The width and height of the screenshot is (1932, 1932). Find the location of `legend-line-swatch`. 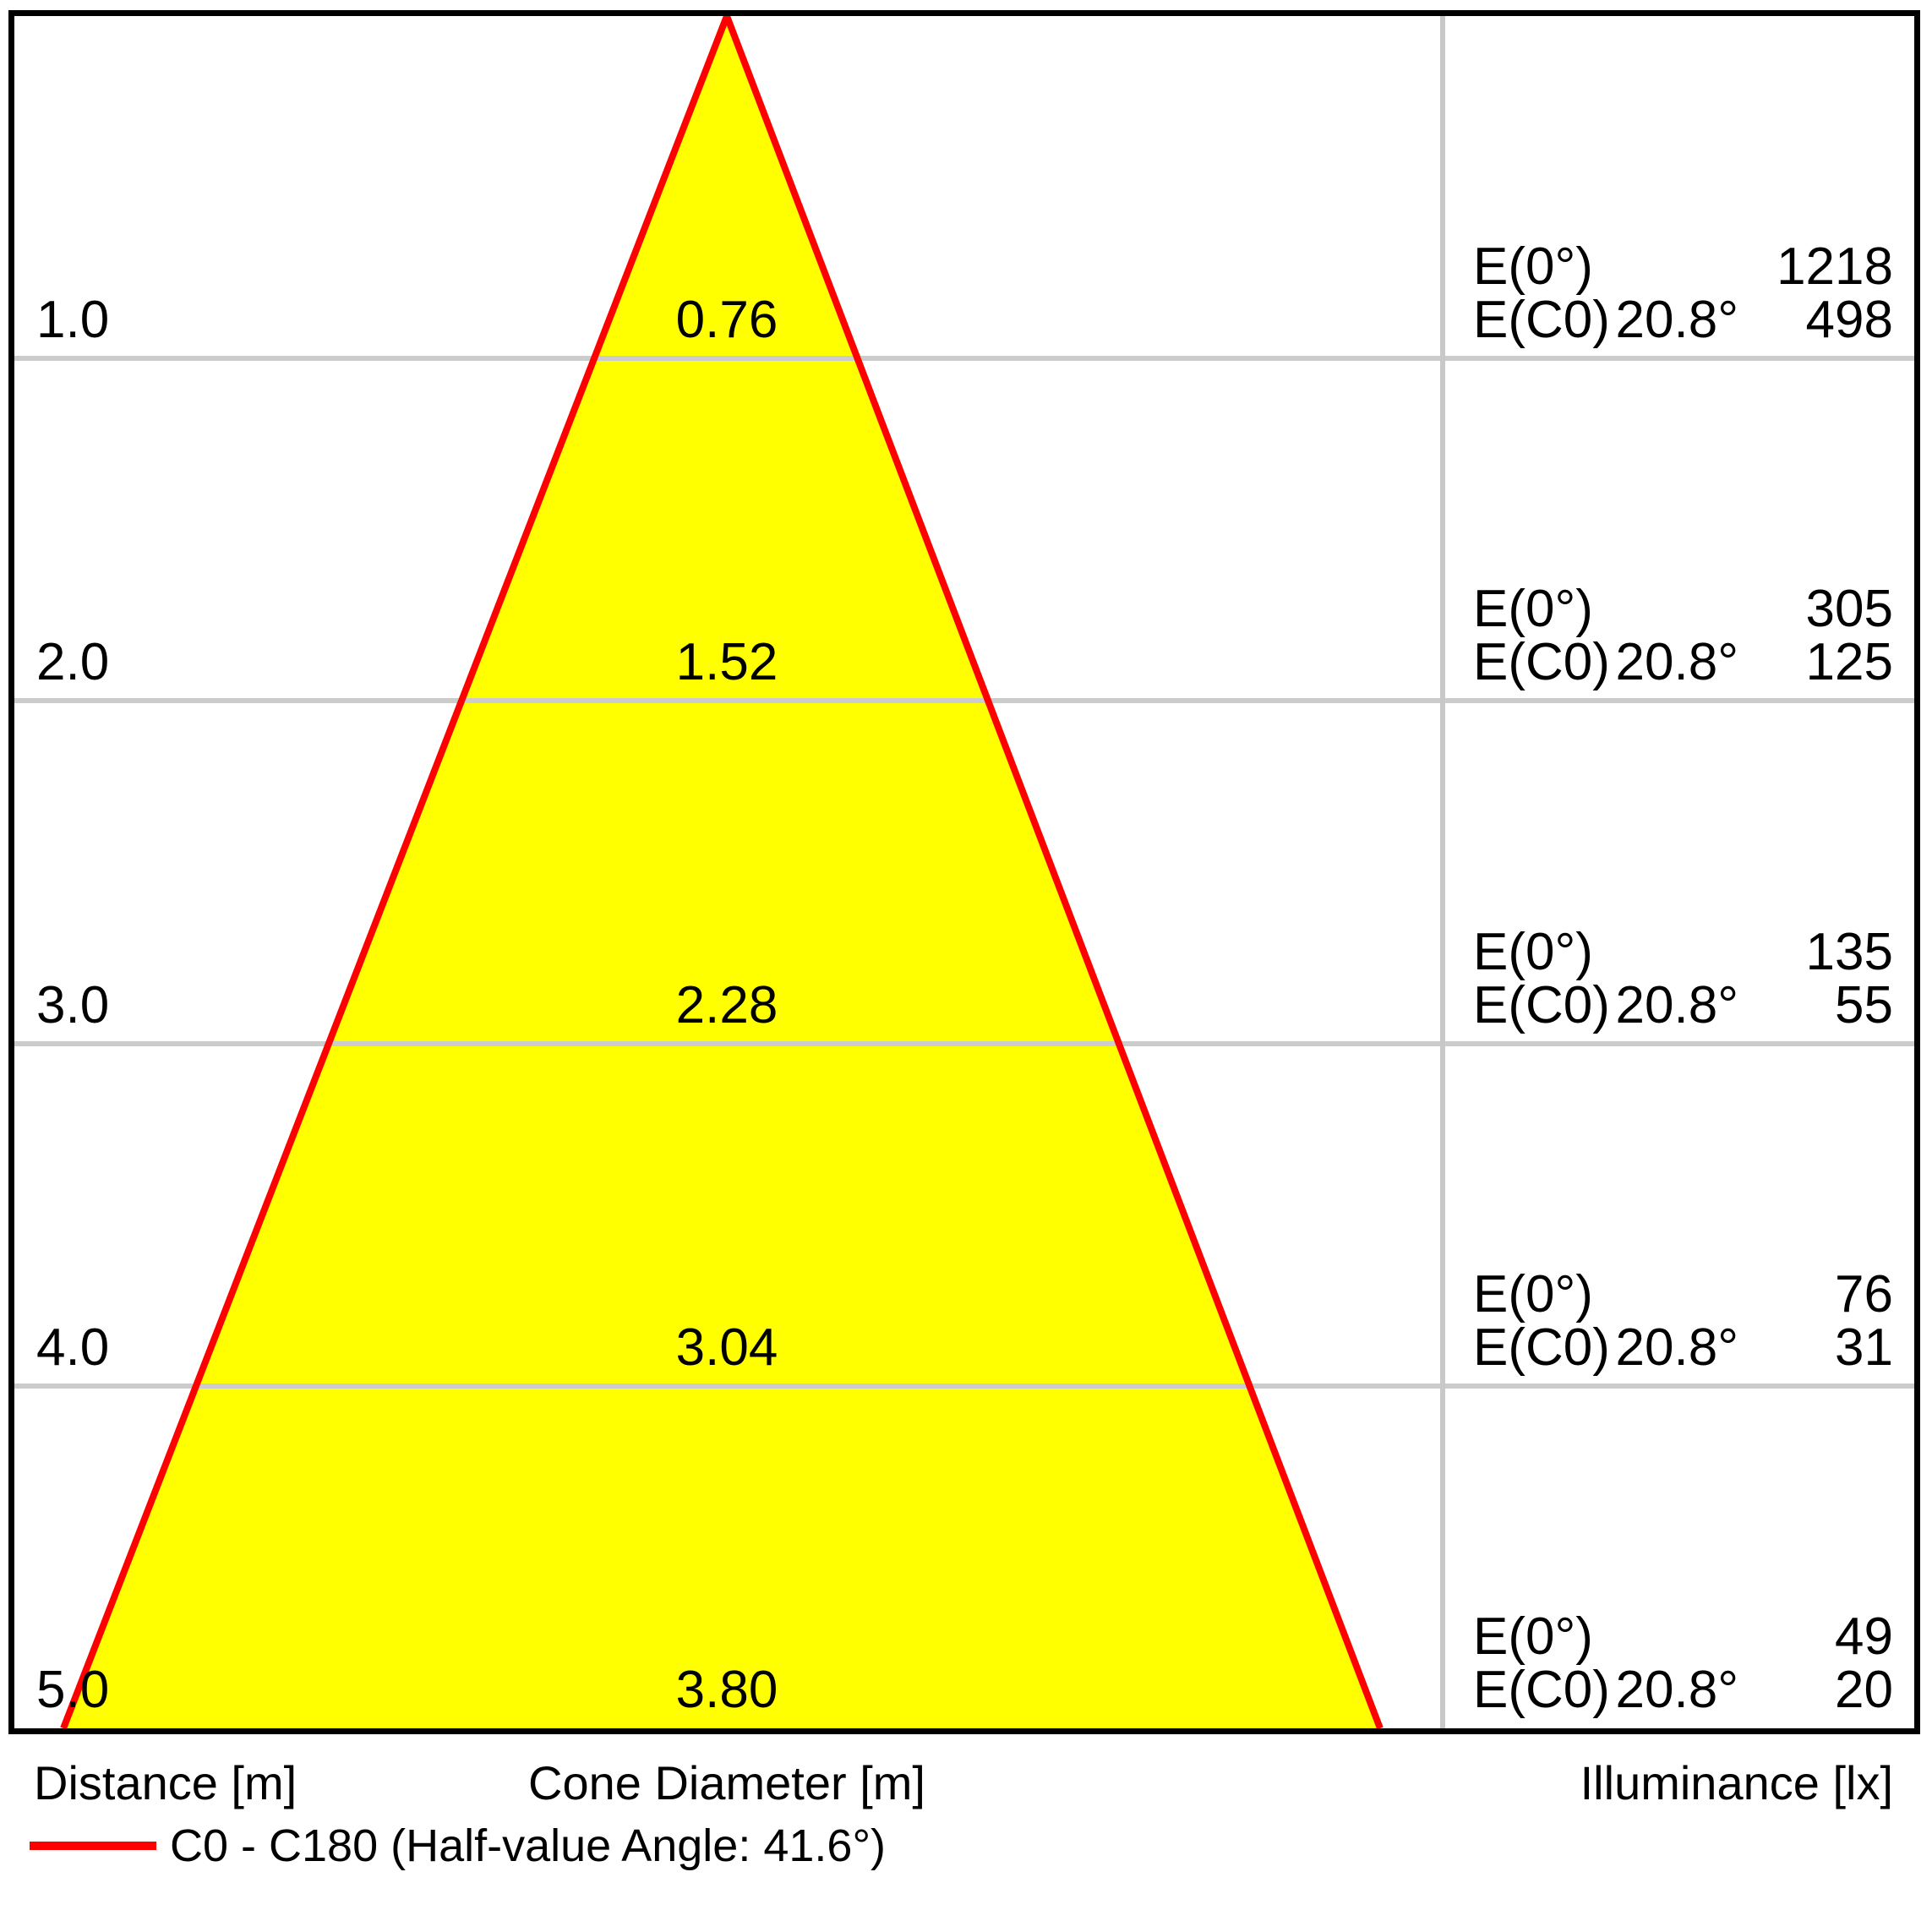

legend-line-swatch is located at coordinates (93, 1846).